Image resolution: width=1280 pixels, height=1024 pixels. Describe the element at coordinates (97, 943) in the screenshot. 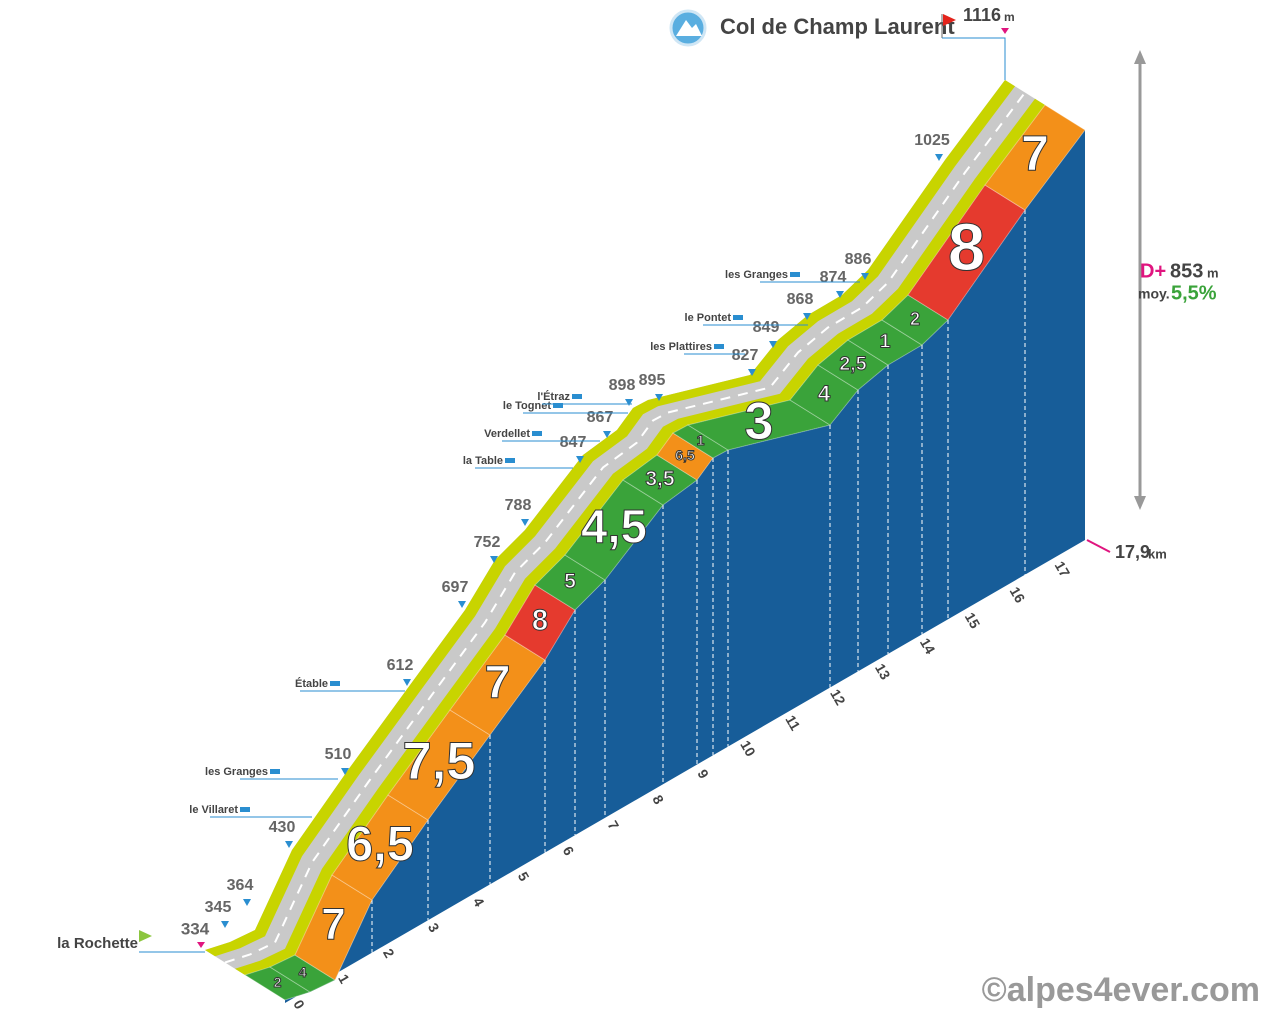

I see `start-name: la Rochette` at that location.